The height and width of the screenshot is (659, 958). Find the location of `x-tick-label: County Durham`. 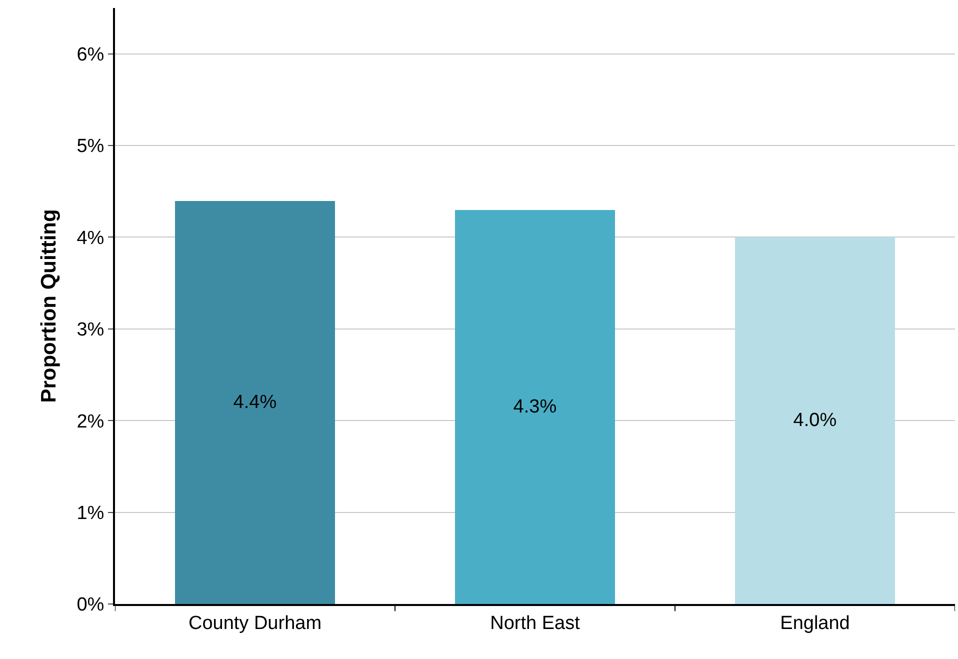

x-tick-label: County Durham is located at coordinates (255, 623).